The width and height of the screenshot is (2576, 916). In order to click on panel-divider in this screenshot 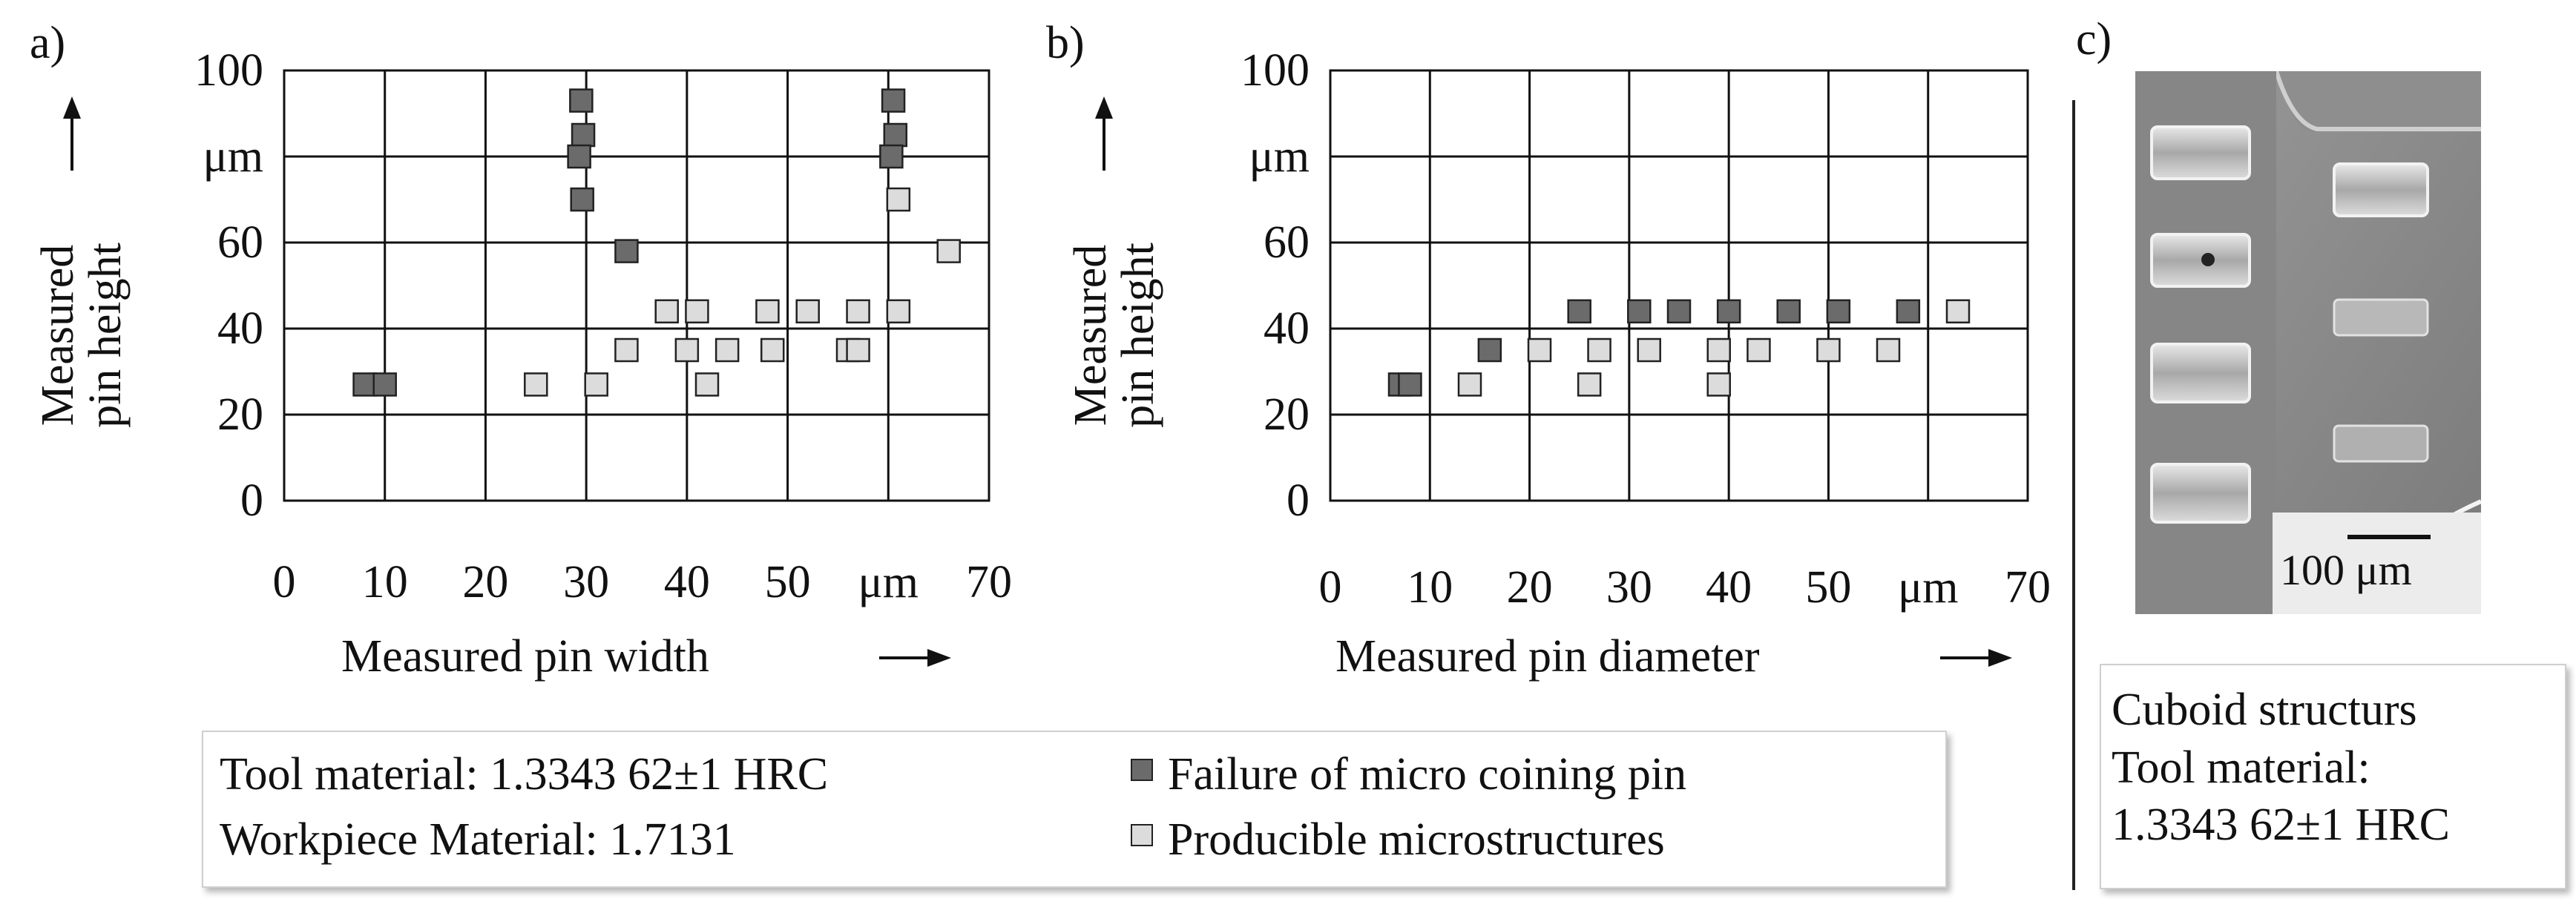, I will do `click(2073, 495)`.